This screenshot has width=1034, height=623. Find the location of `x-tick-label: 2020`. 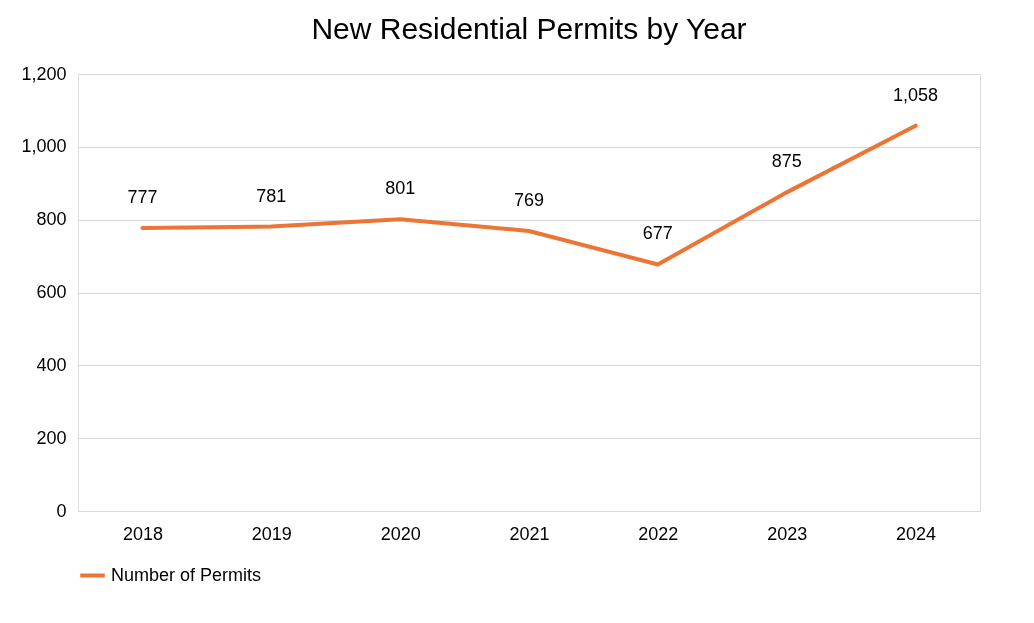

x-tick-label: 2020 is located at coordinates (400, 533).